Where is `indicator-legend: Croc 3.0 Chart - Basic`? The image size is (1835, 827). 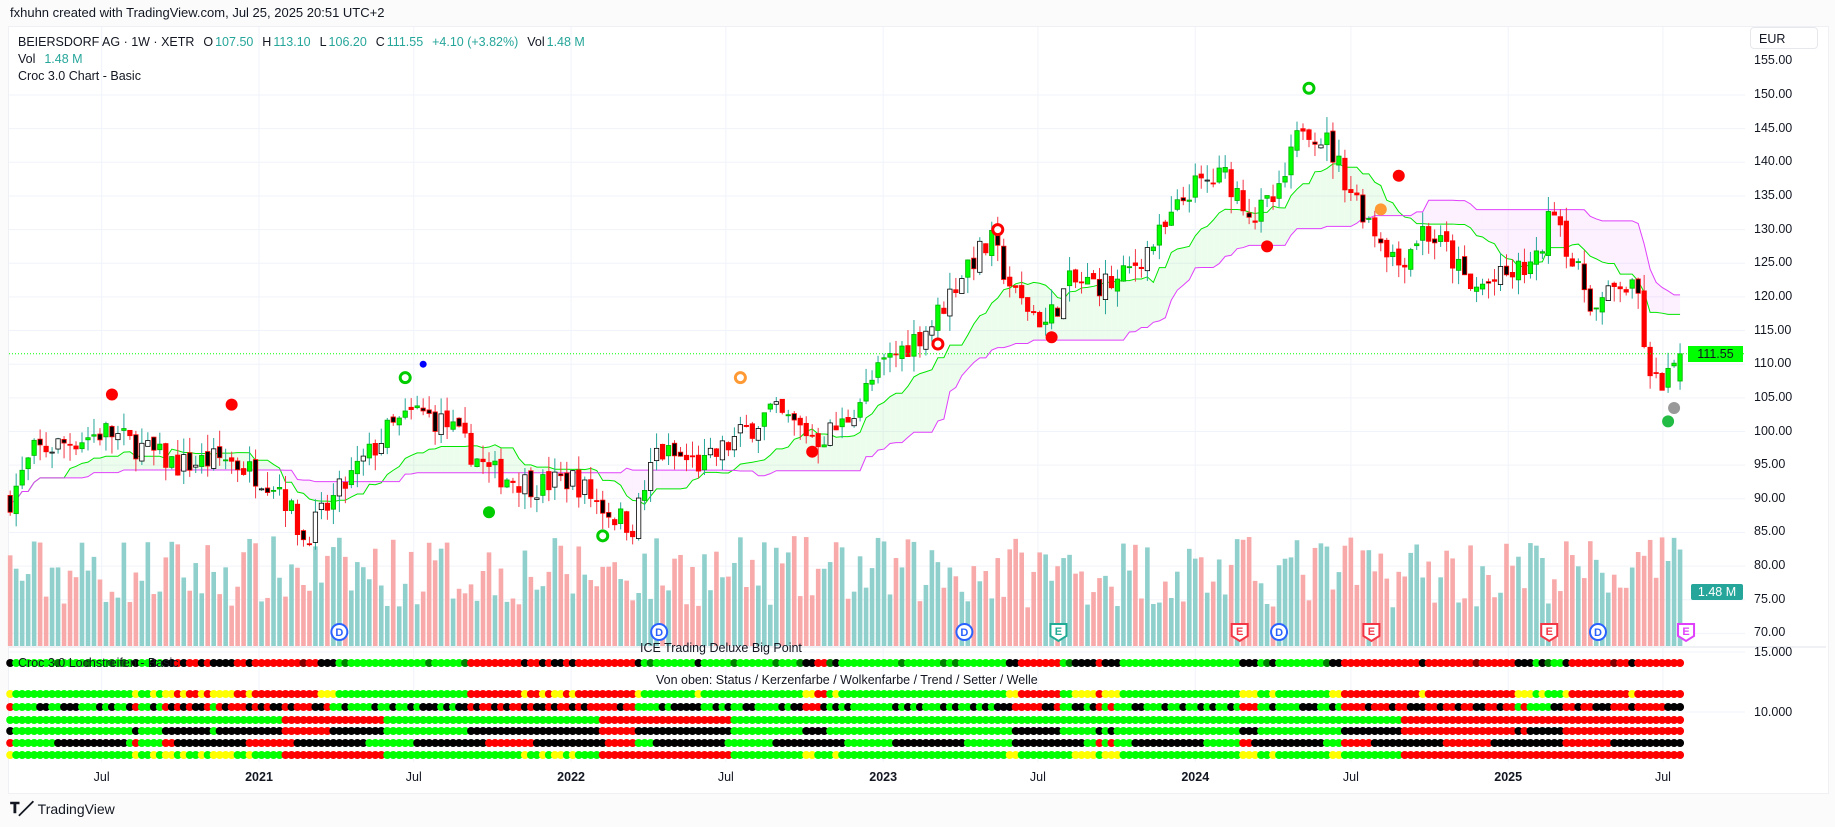 indicator-legend: Croc 3.0 Chart - Basic is located at coordinates (79, 76).